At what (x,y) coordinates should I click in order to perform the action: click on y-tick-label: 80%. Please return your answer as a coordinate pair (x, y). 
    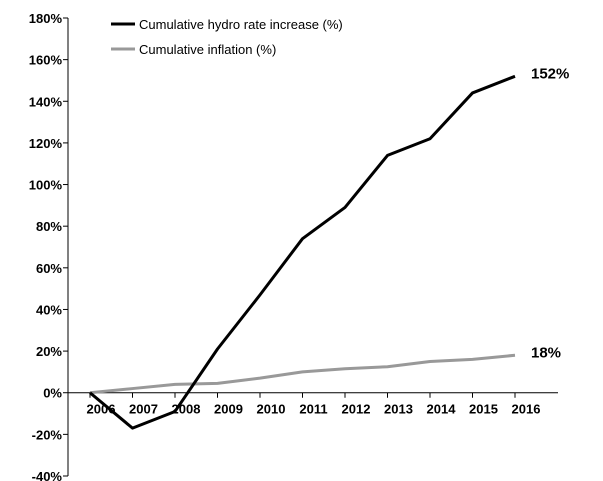
    Looking at the image, I should click on (49, 226).